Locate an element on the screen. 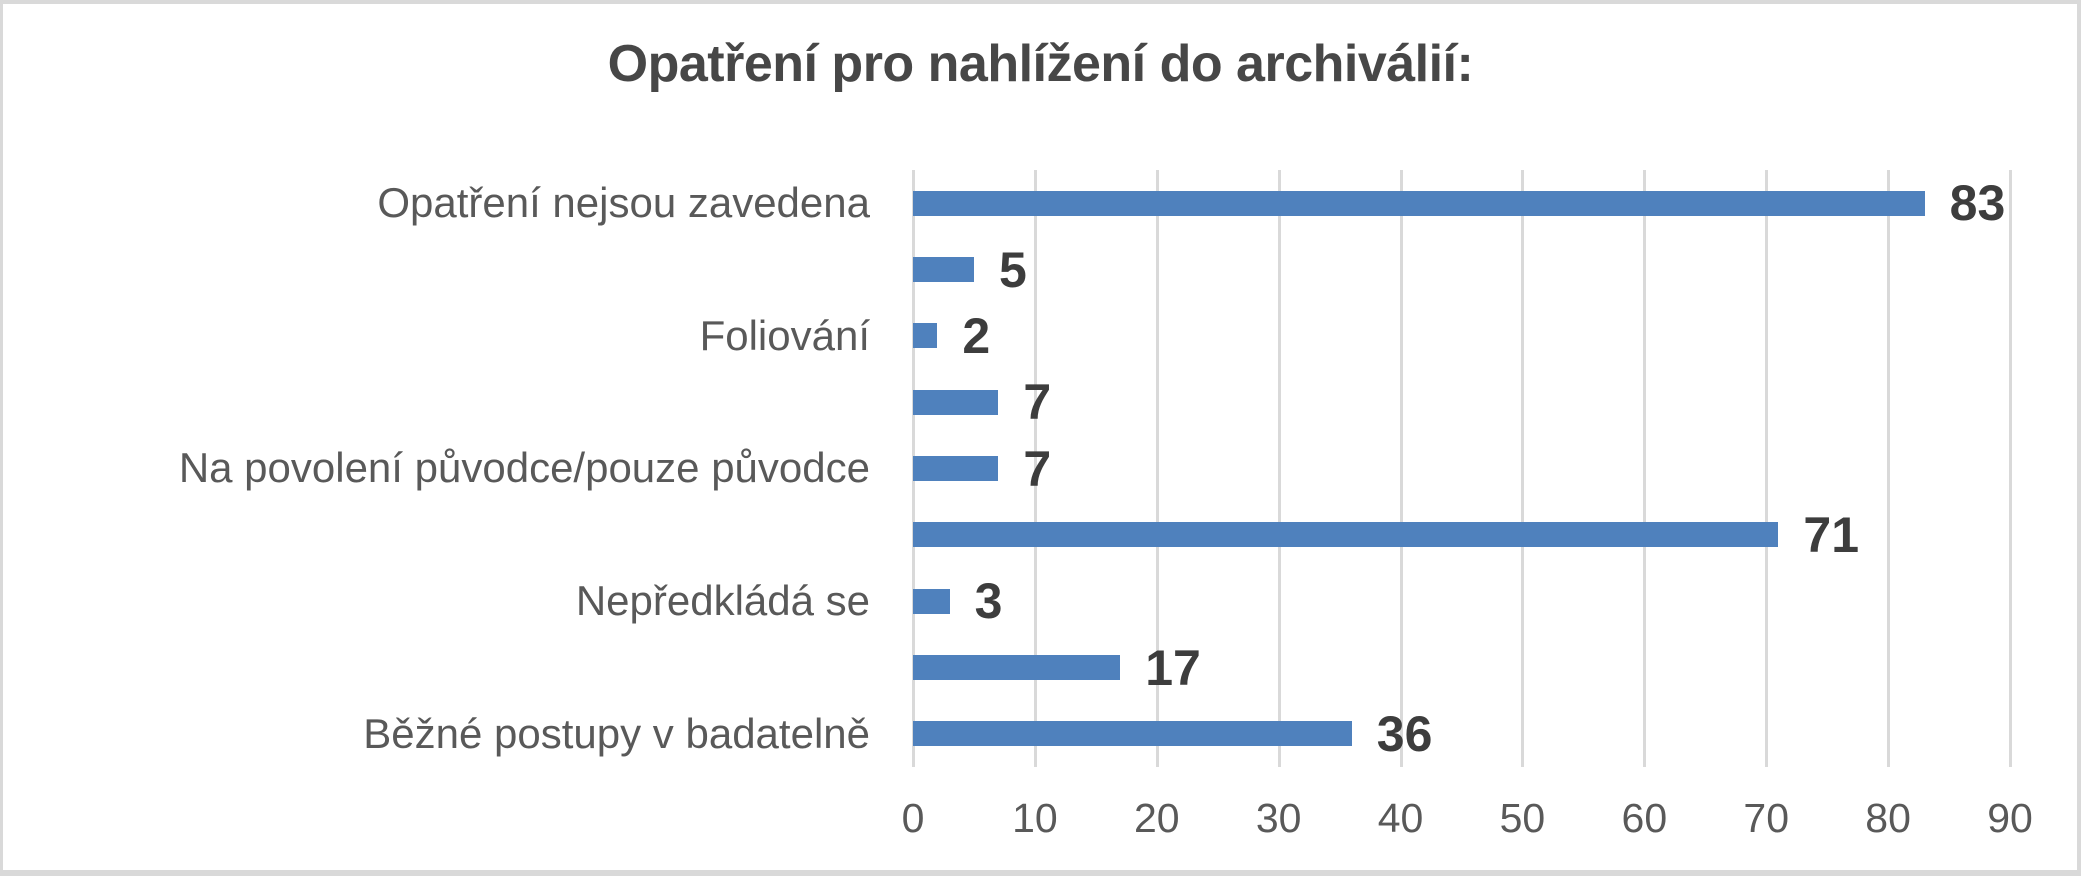 The height and width of the screenshot is (876, 2081). category-label: Běžné postupy v badatelně is located at coordinates (616, 733).